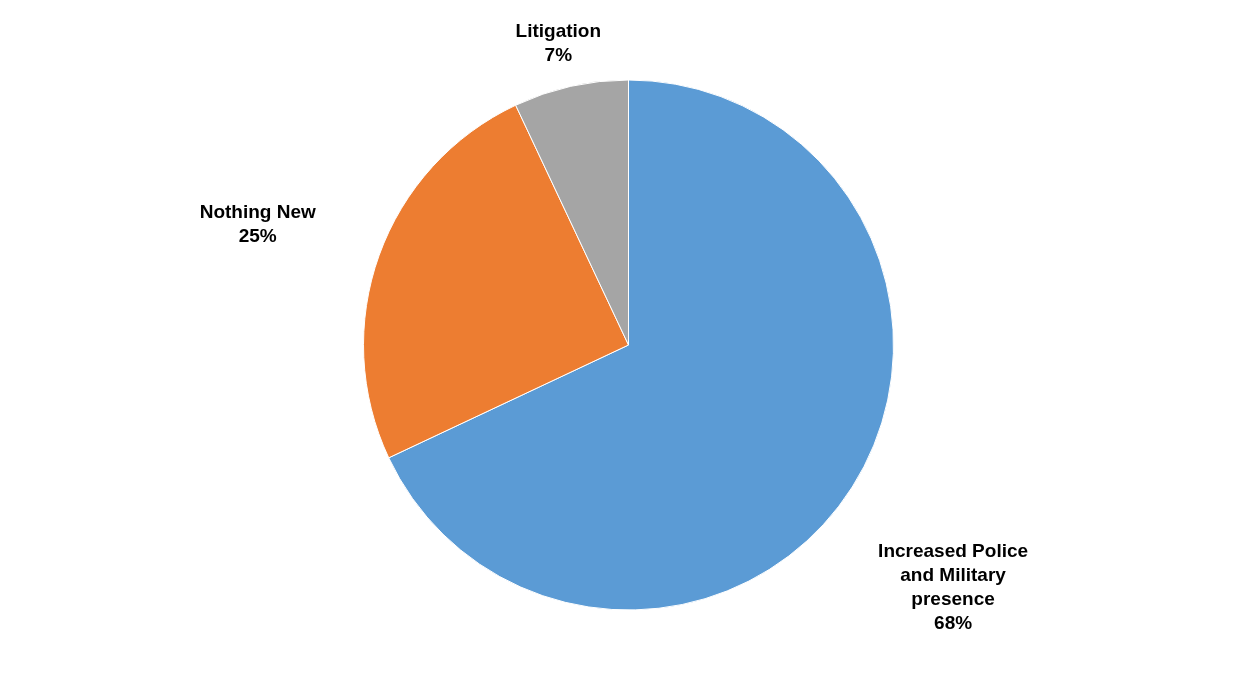  What do you see at coordinates (257, 211) in the screenshot?
I see `slice-label: Nothing New` at bounding box center [257, 211].